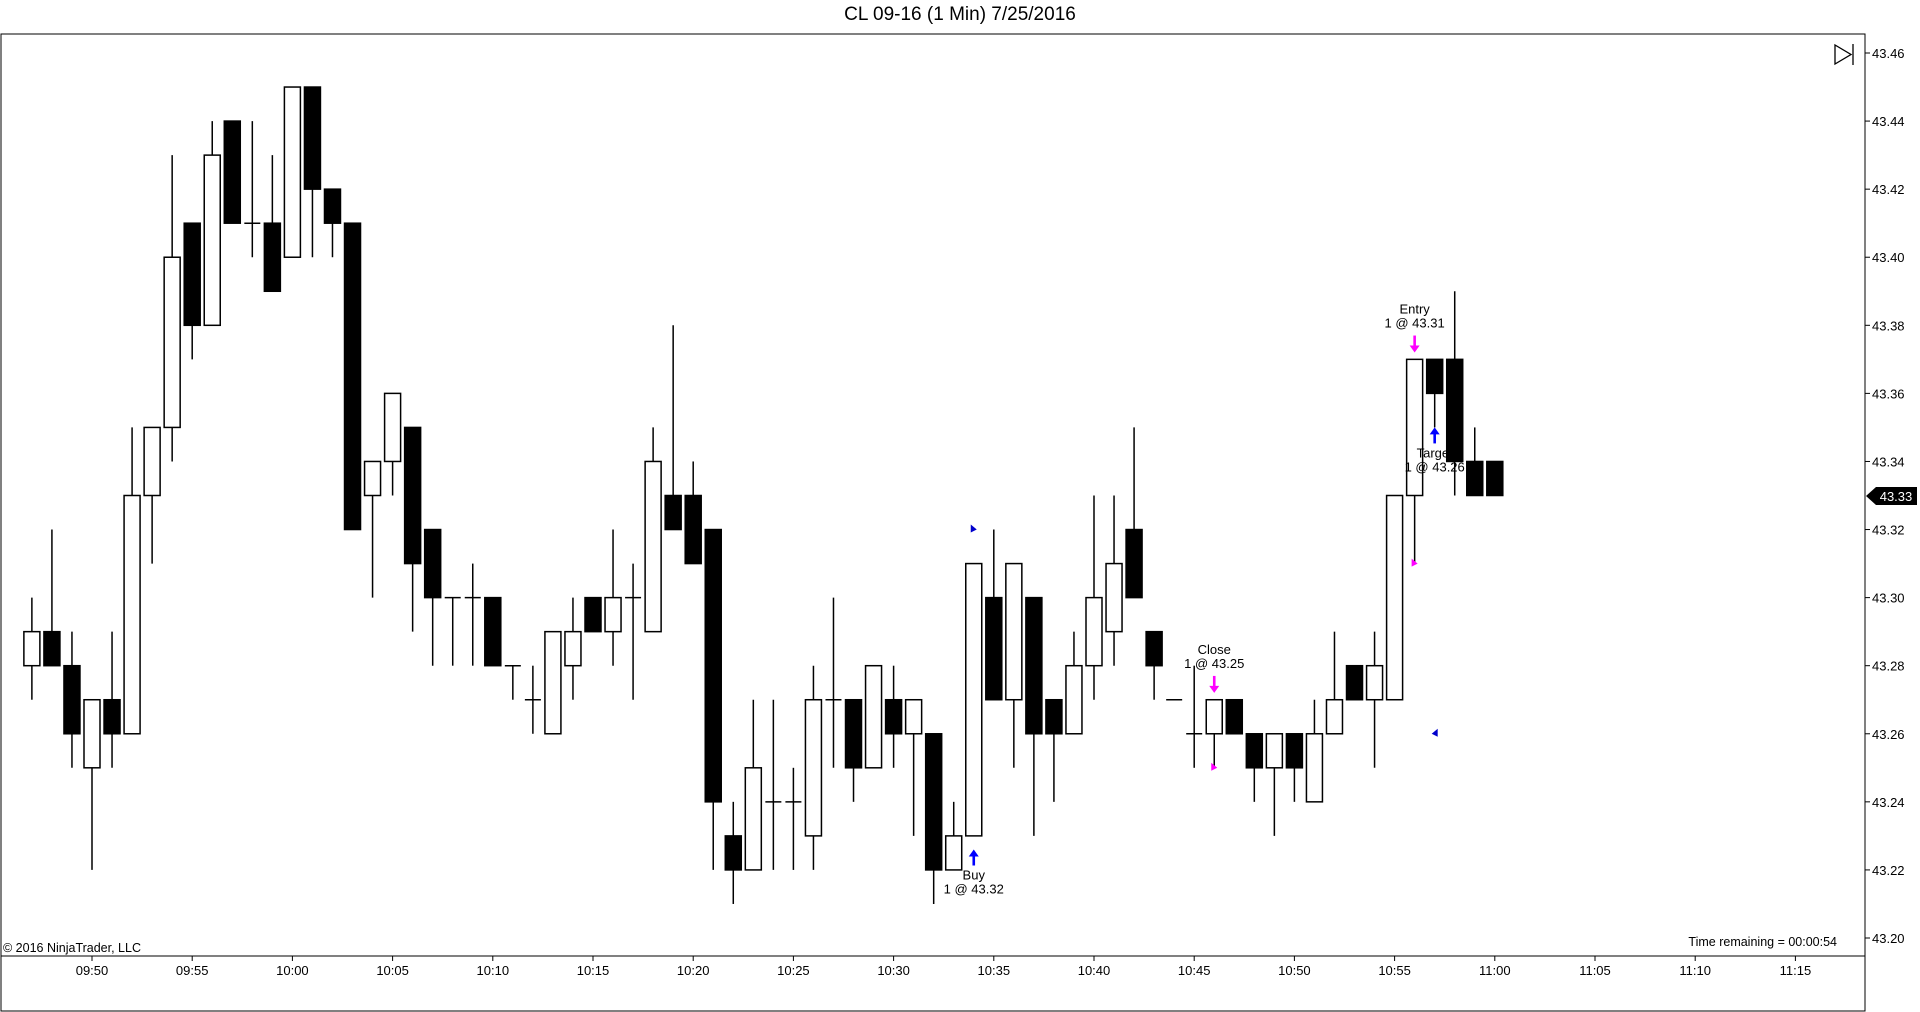  Describe the element at coordinates (1888, 598) in the screenshot. I see `y-tick-label: 43.30` at that location.